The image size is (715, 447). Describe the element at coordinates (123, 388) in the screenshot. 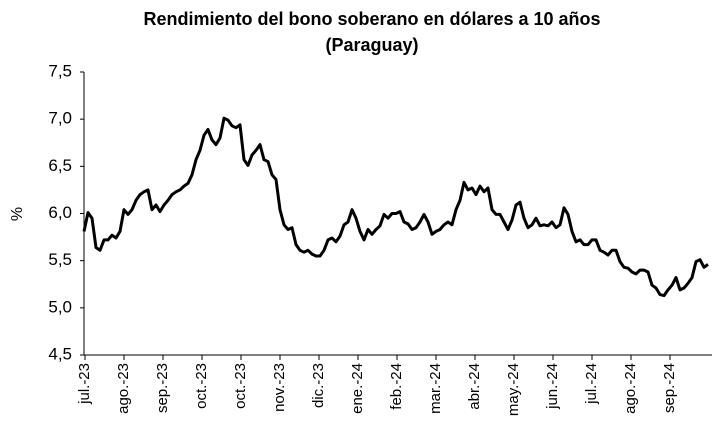

I see `x-tick-label: ago.-23` at that location.